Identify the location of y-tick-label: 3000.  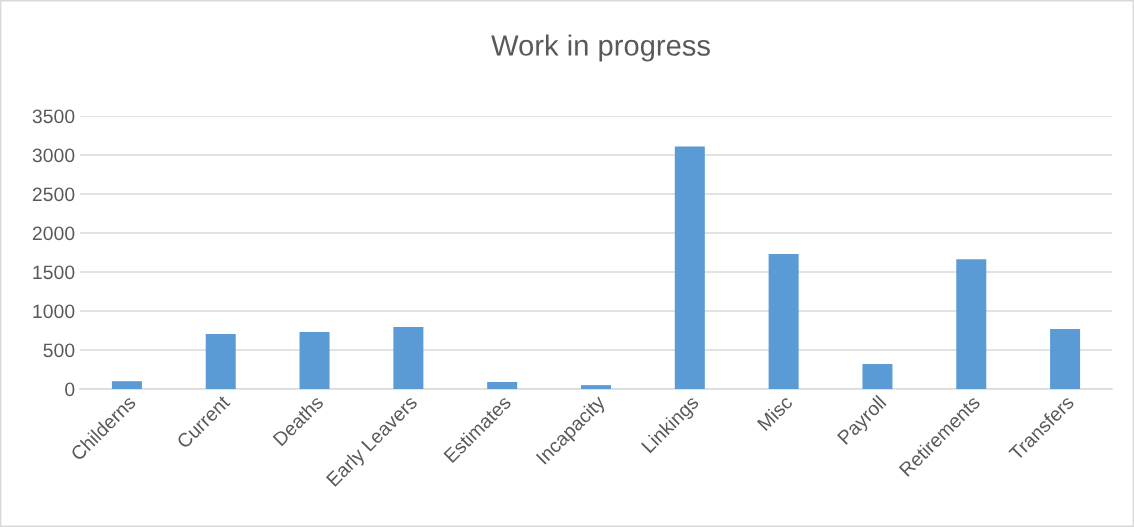
(53, 155).